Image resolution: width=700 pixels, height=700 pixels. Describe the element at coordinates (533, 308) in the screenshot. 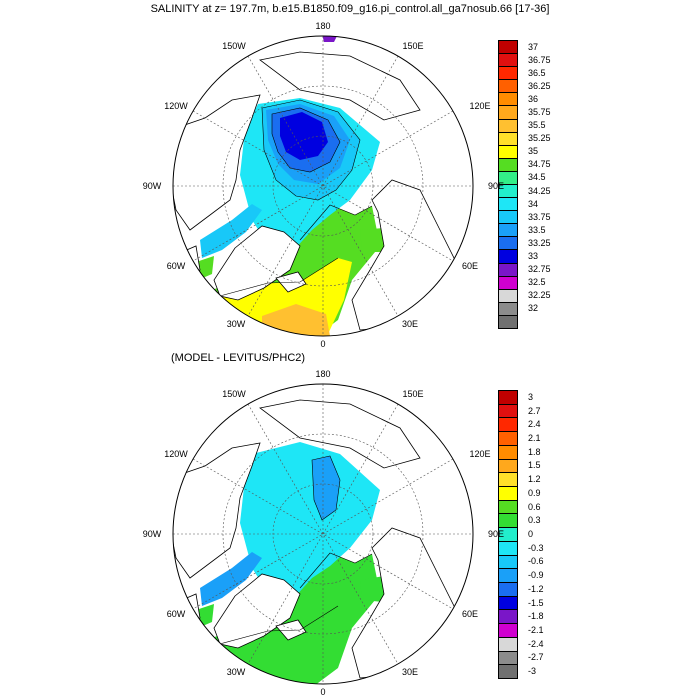

I see `colorbar-label: 32` at that location.